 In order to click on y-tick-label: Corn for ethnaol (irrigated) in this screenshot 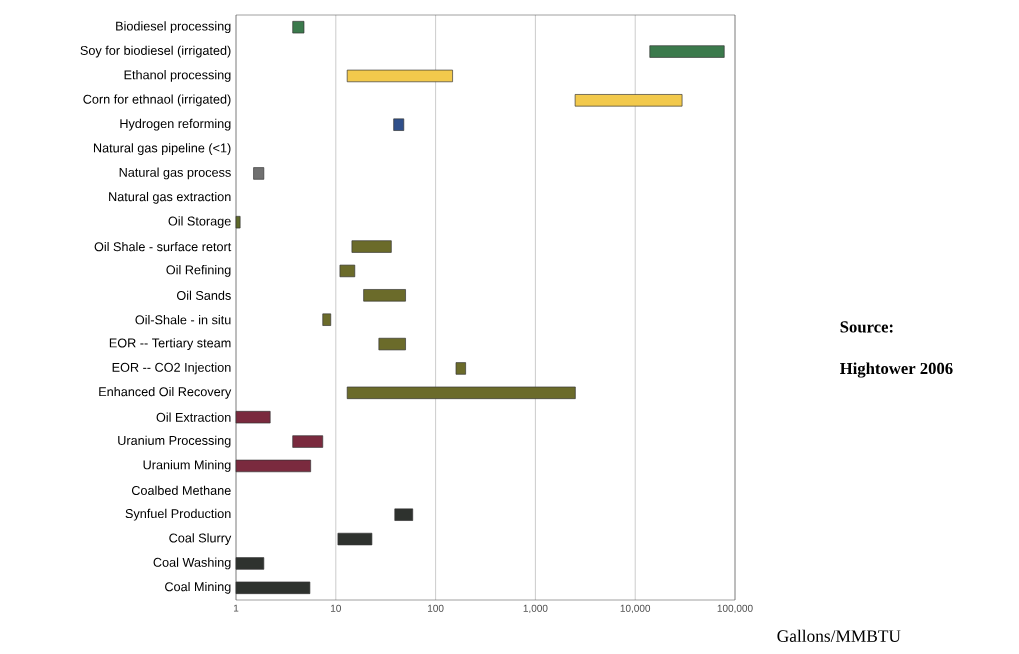, I will do `click(157, 100)`.